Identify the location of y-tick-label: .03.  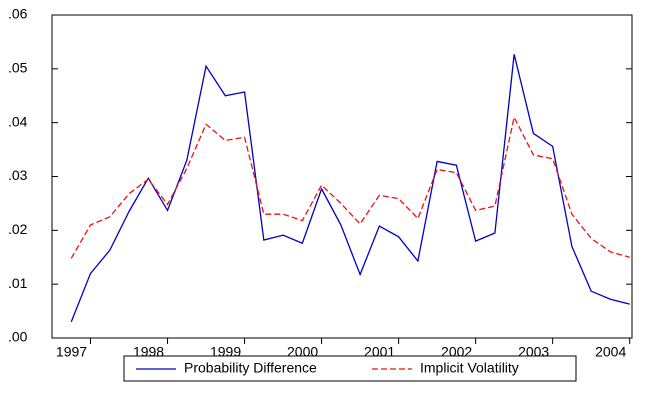
(18, 175).